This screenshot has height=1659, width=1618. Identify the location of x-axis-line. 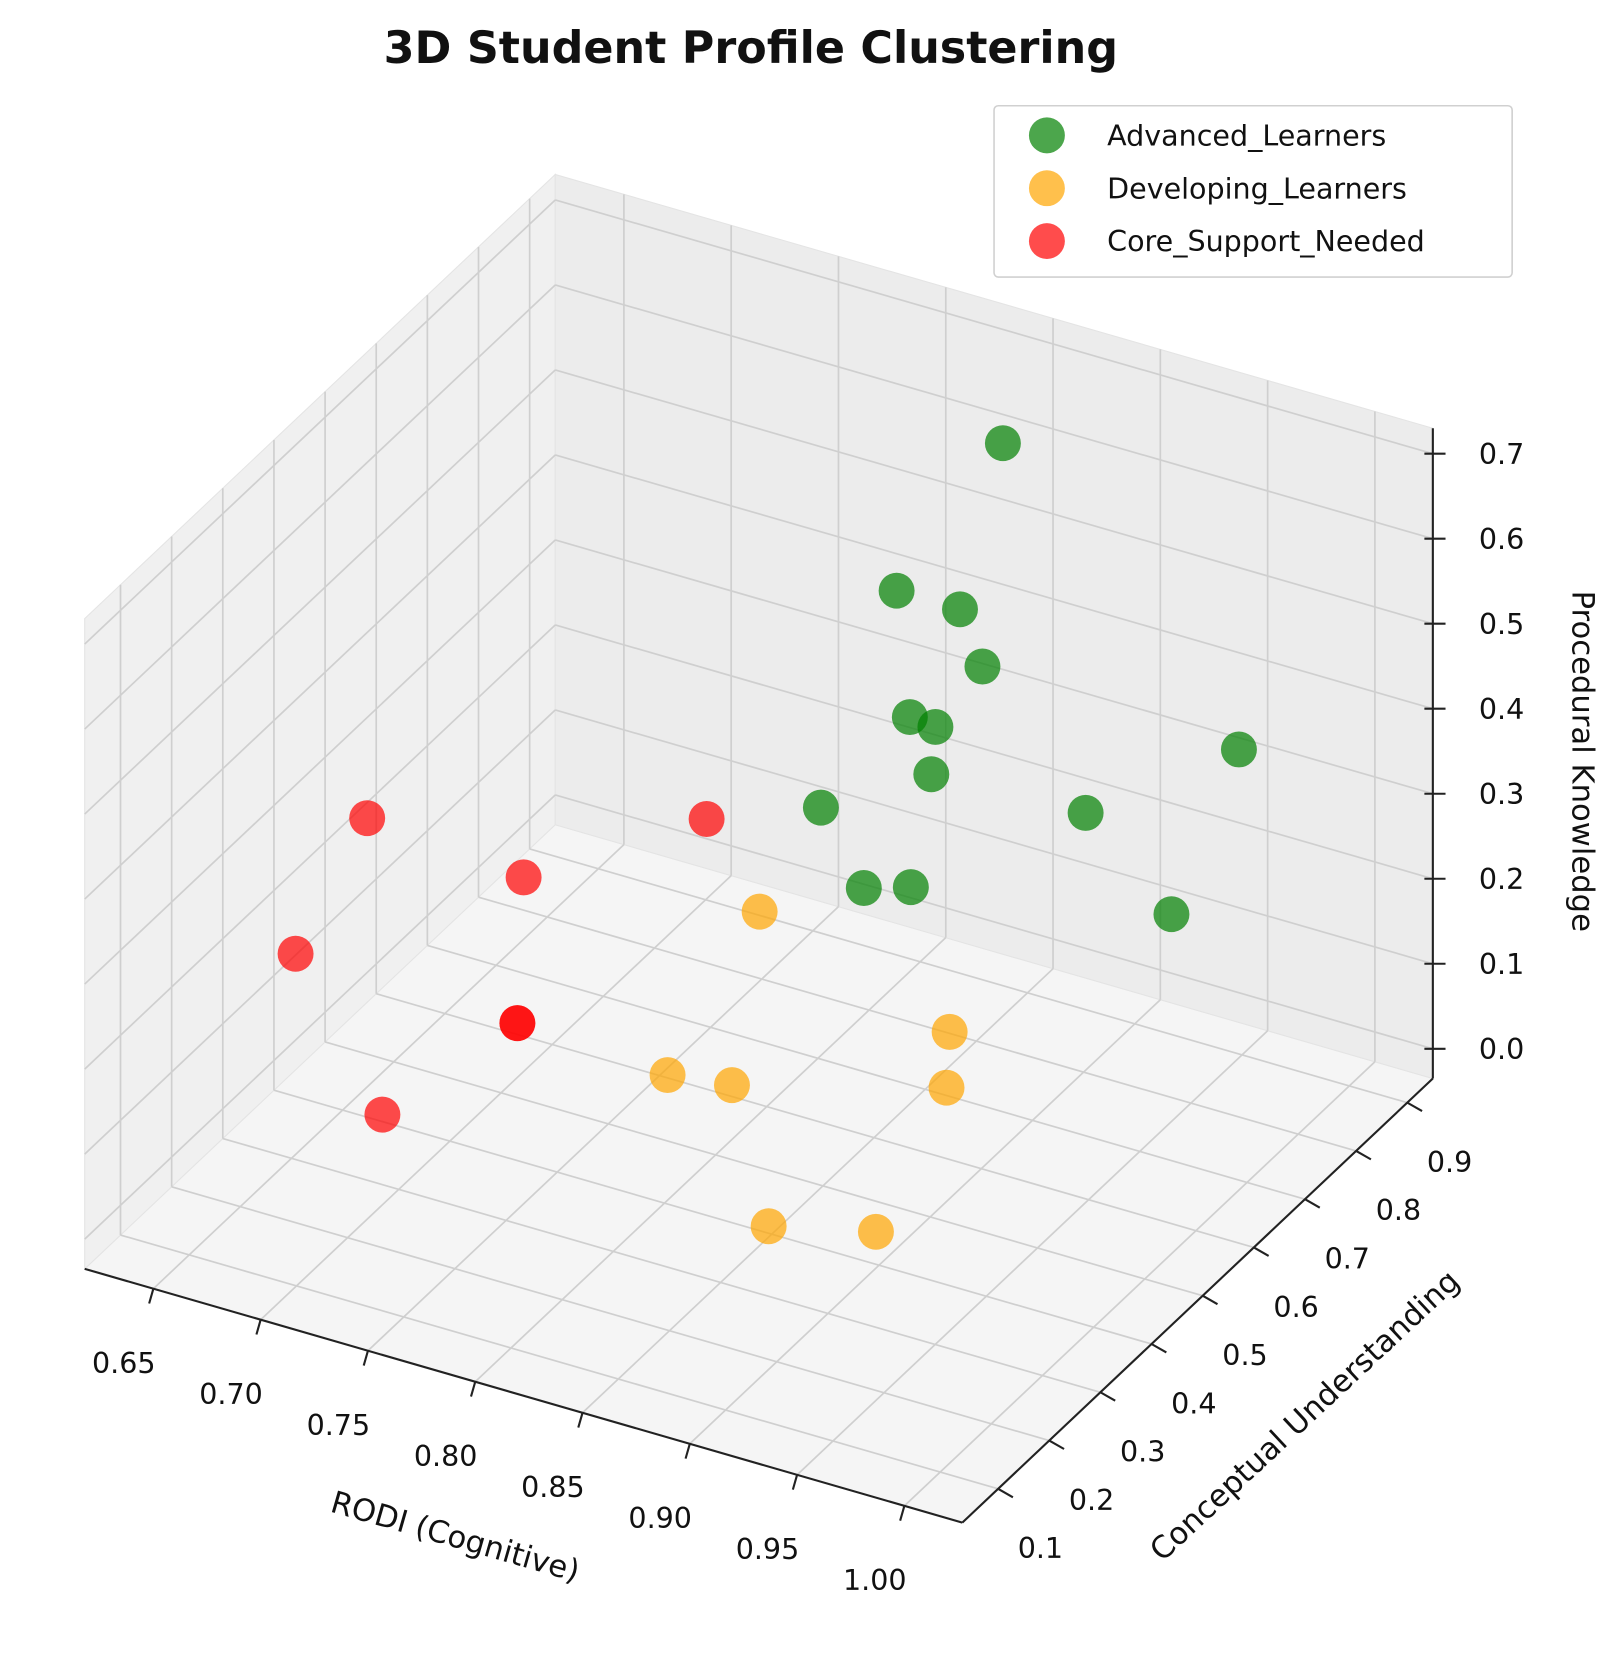
(523, 1395).